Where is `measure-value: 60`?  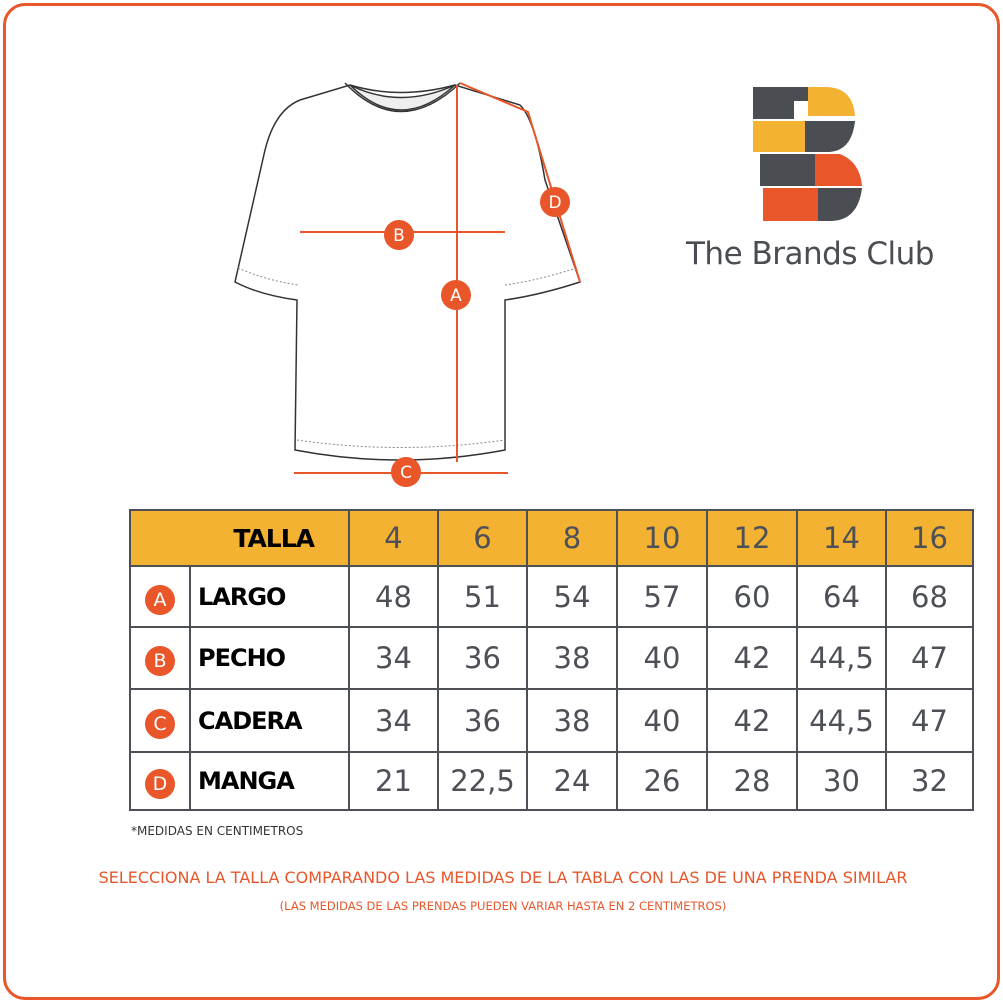
measure-value: 60 is located at coordinates (752, 596).